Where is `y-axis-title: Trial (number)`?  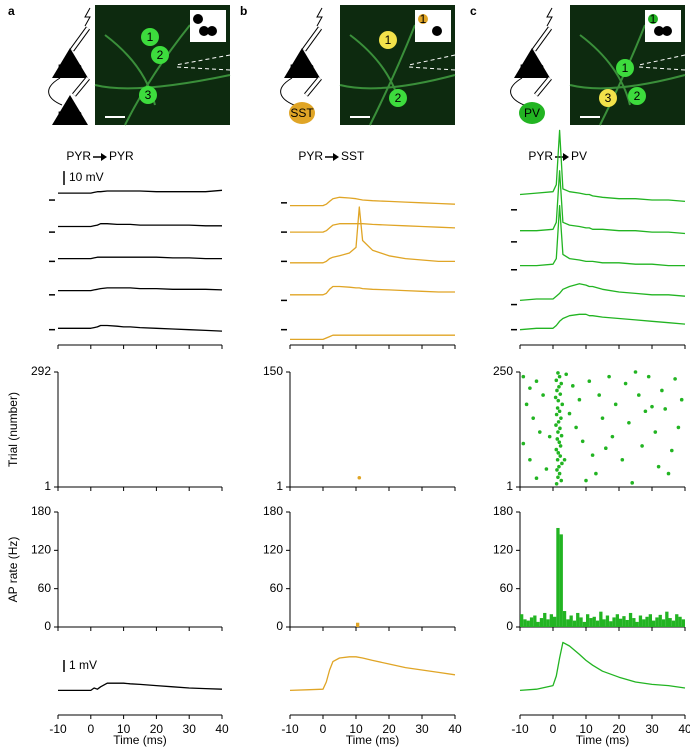
y-axis-title: Trial (number) is located at coordinates (13, 429).